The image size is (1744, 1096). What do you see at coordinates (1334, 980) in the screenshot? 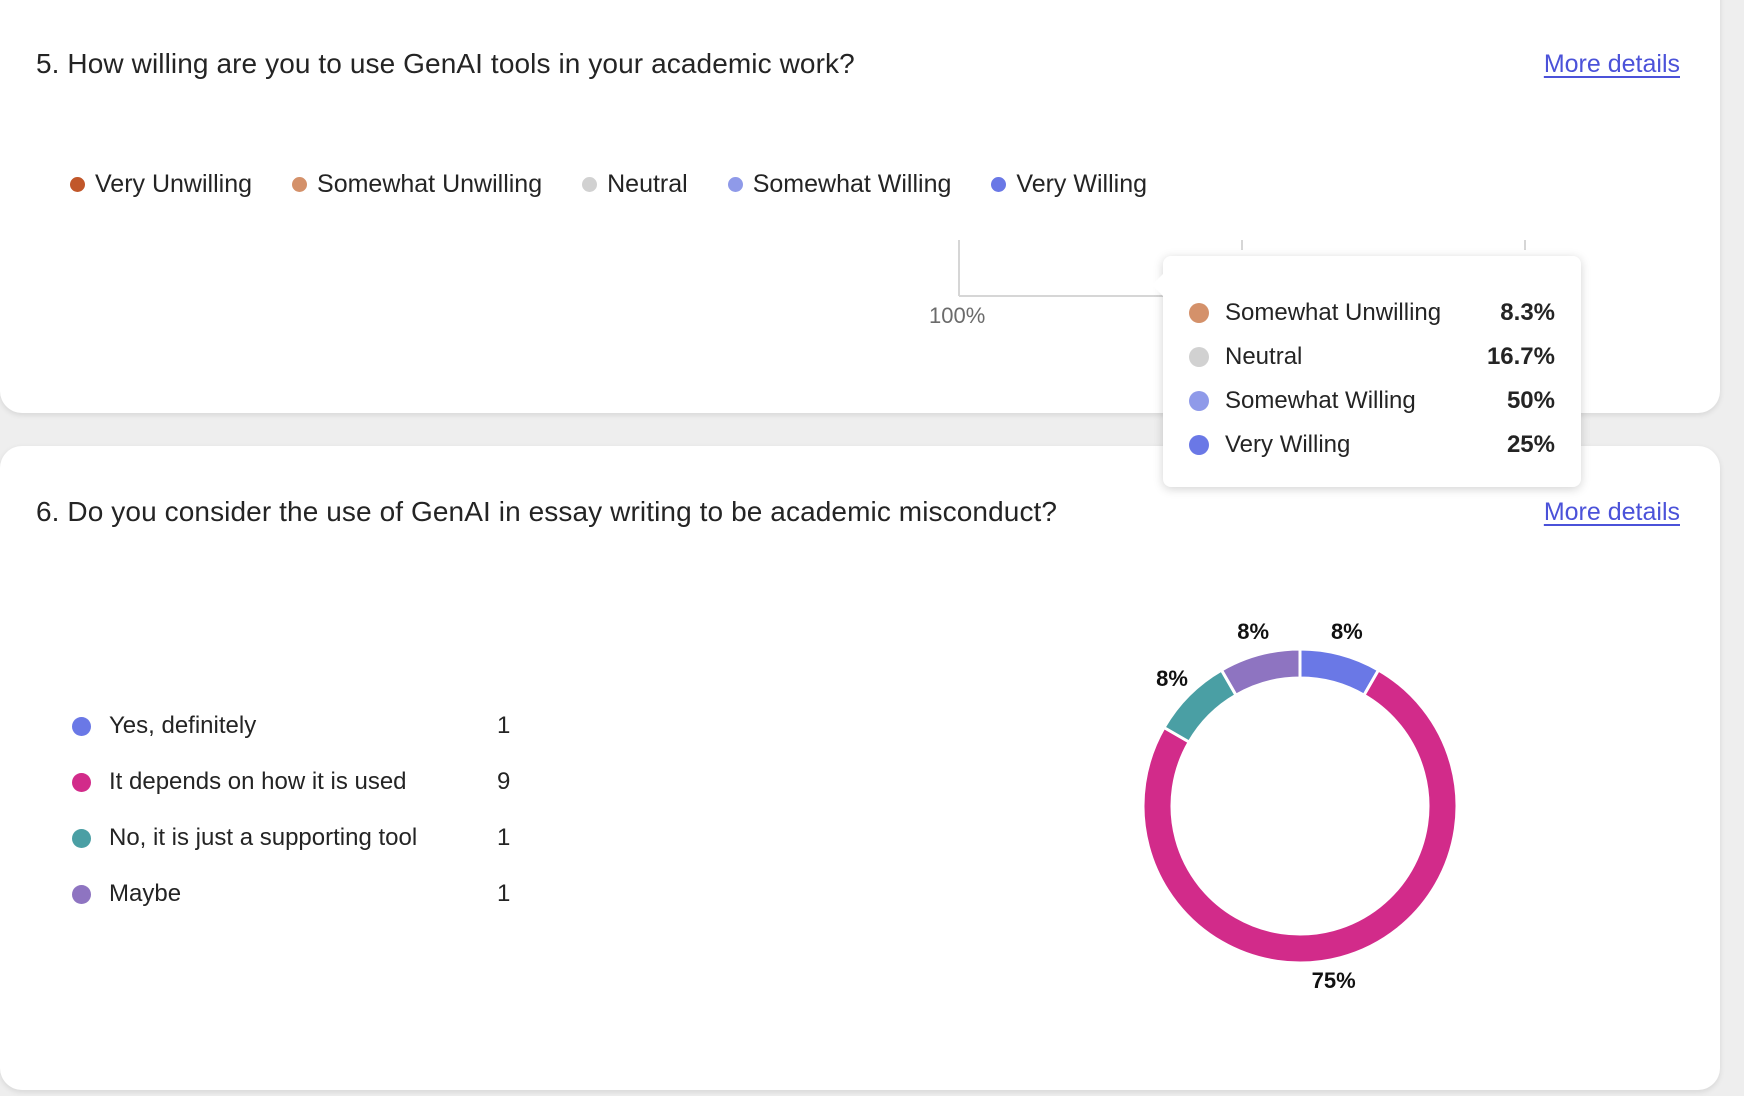
I see `donut-data-label: 75%` at bounding box center [1334, 980].